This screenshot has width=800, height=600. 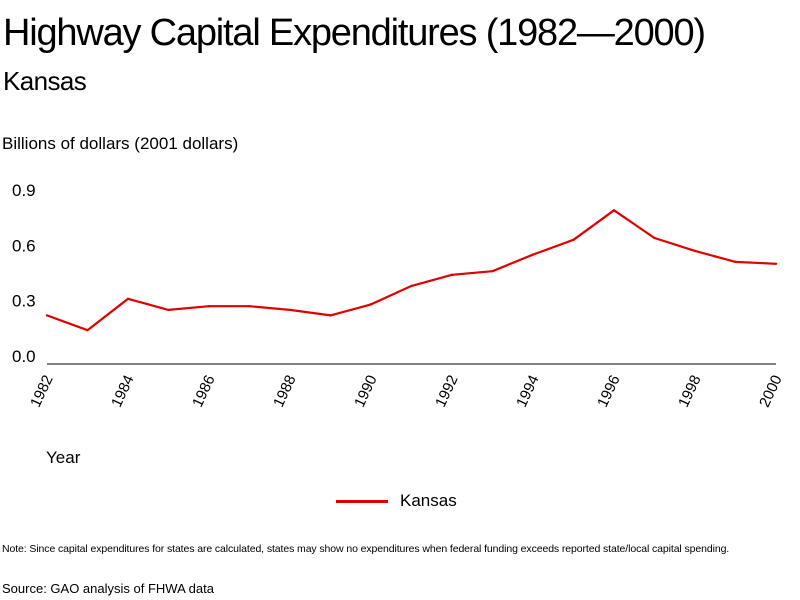 What do you see at coordinates (609, 391) in the screenshot?
I see `x-tick-label: 1996` at bounding box center [609, 391].